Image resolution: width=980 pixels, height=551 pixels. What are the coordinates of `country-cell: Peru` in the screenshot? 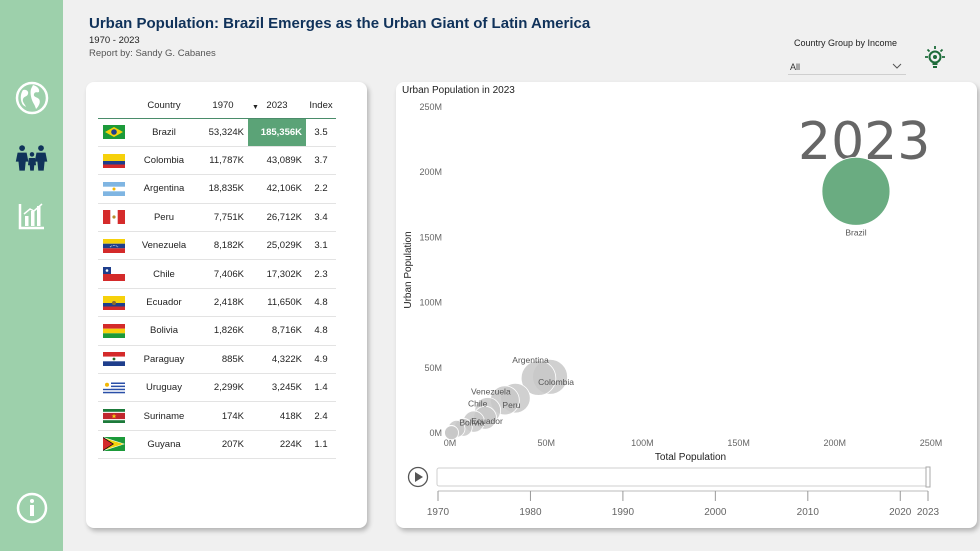 It's located at (164, 218).